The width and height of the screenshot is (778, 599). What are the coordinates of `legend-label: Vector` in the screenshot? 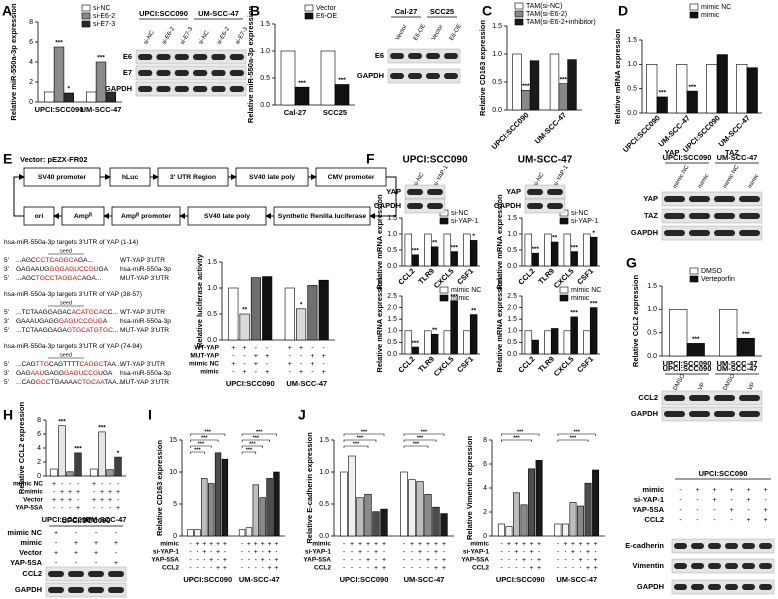 It's located at (326, 8).